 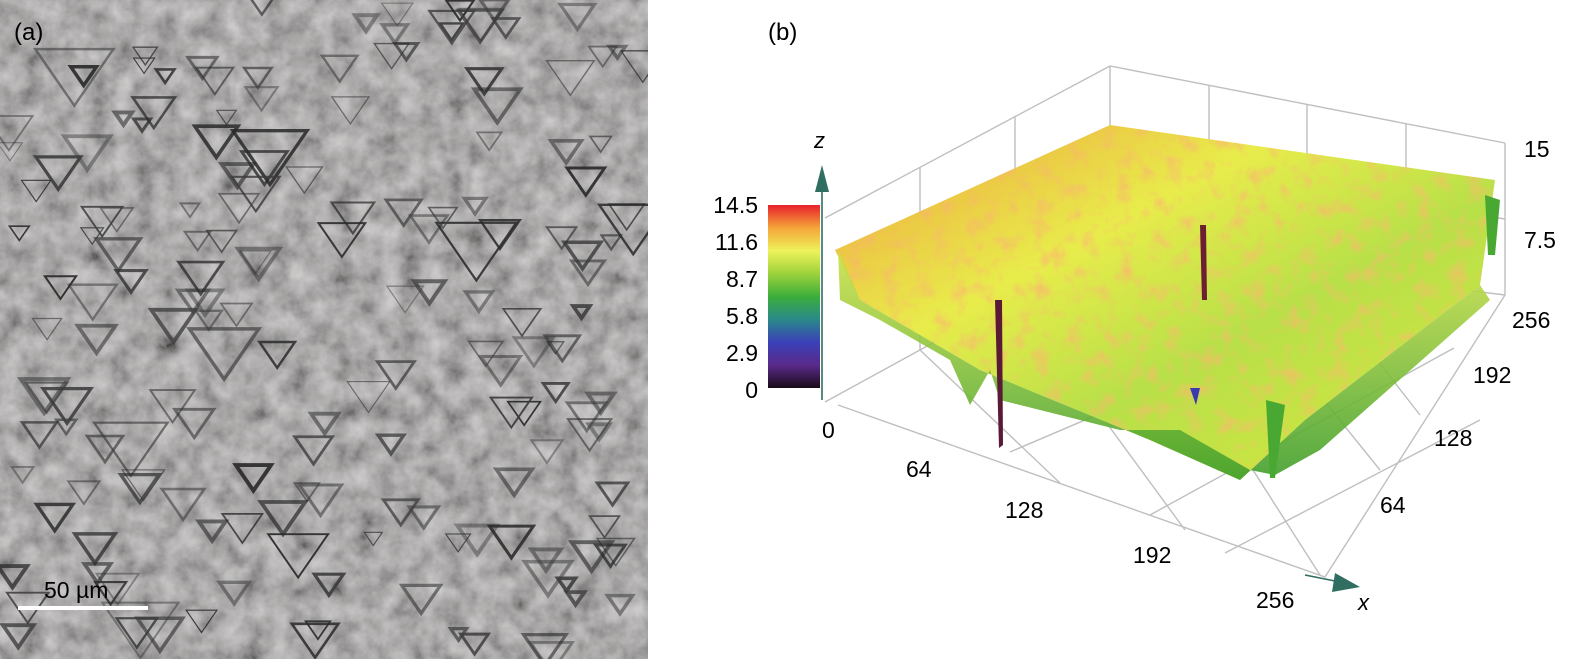 I want to click on y-tick-256: 256, so click(x=1531, y=320).